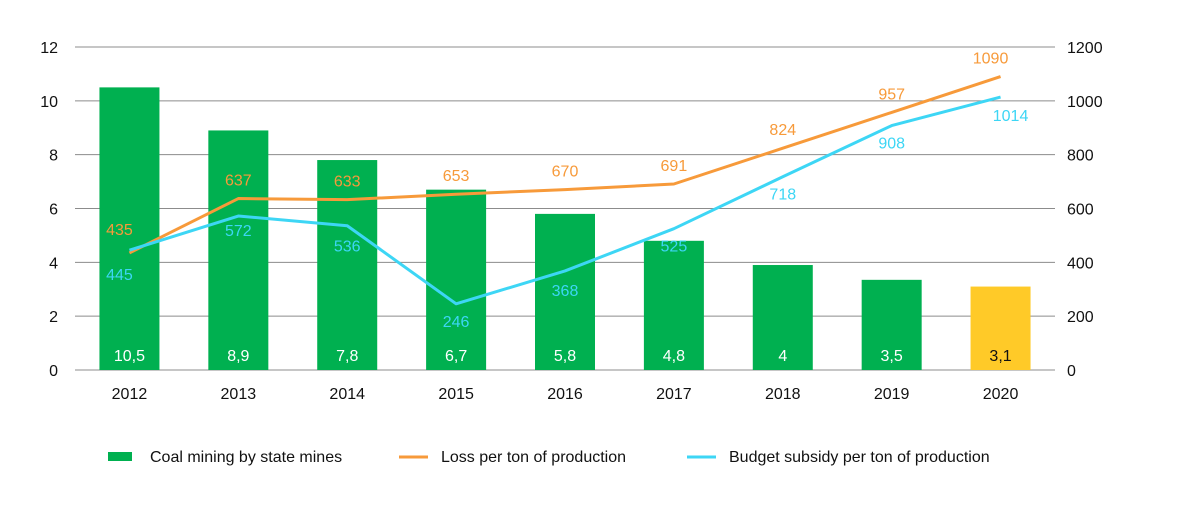 This screenshot has width=1200, height=505. I want to click on legend-item: Loss per ton of production, so click(512, 457).